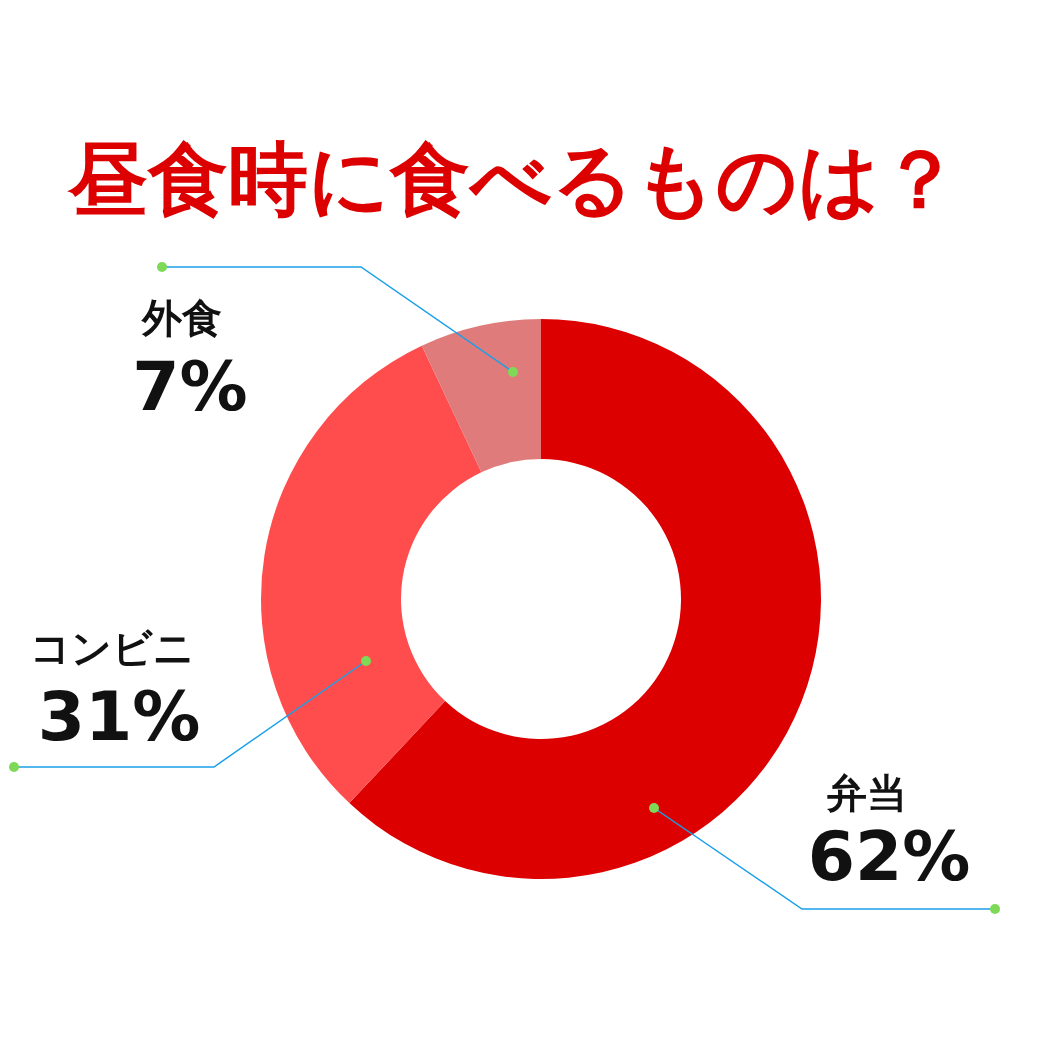  I want to click on data-label: 62%, so click(889, 856).